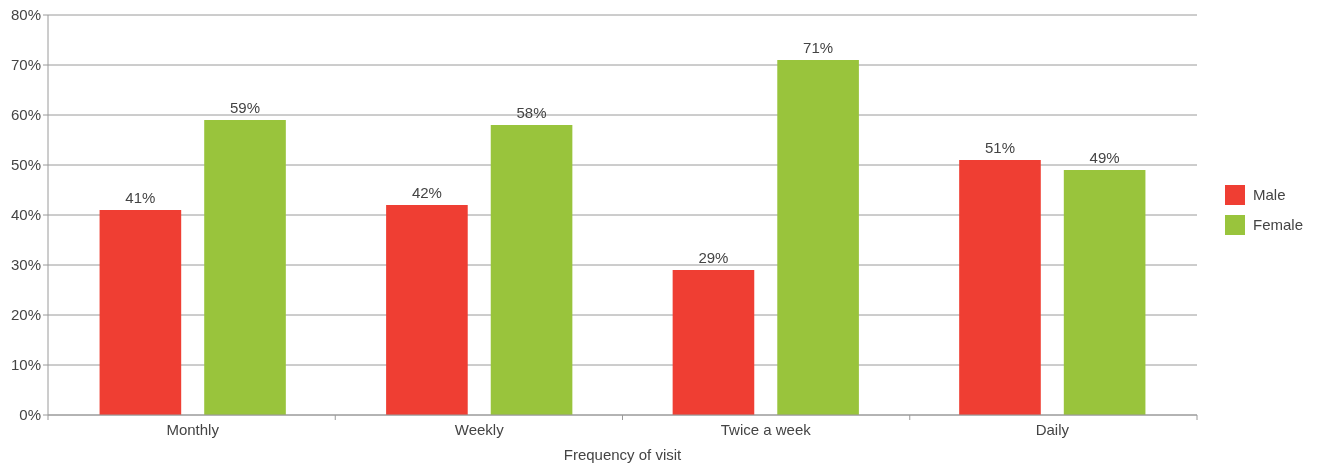 The width and height of the screenshot is (1327, 468). Describe the element at coordinates (140, 197) in the screenshot. I see `data-label: 41%` at that location.